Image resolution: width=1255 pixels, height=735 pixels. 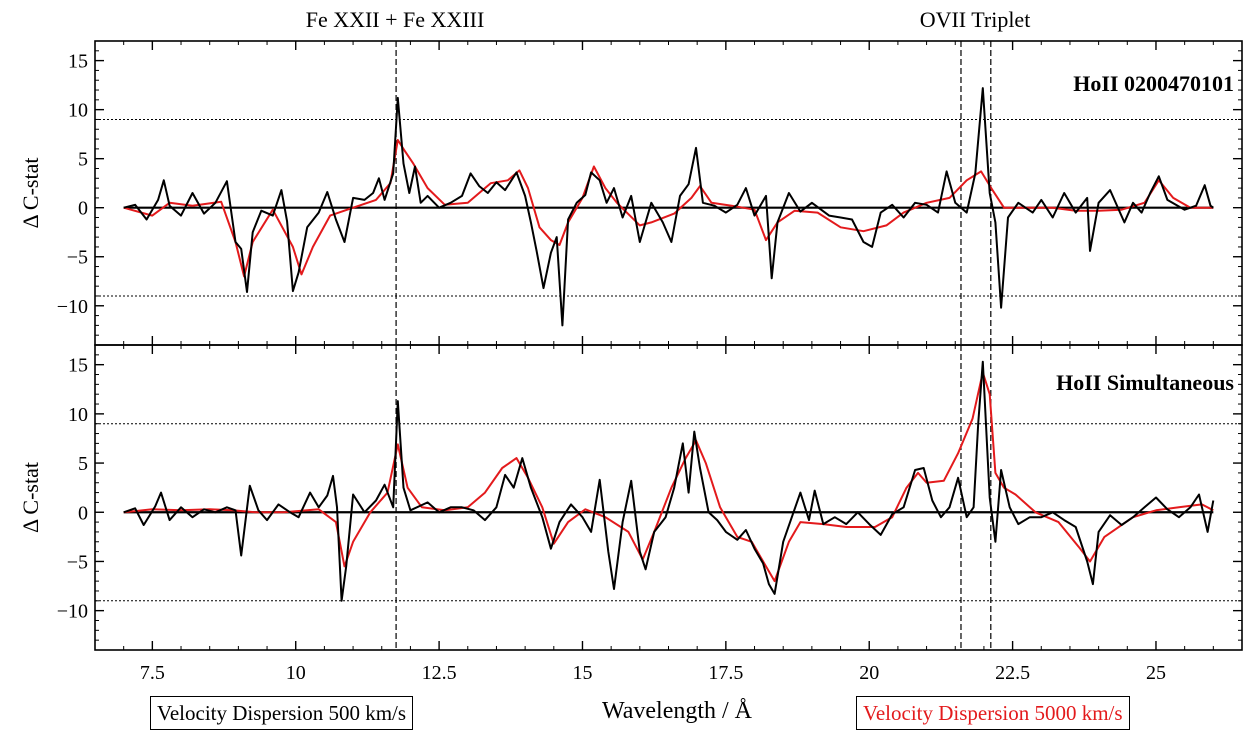 What do you see at coordinates (725, 673) in the screenshot?
I see `x-tick-label: 17.5` at bounding box center [725, 673].